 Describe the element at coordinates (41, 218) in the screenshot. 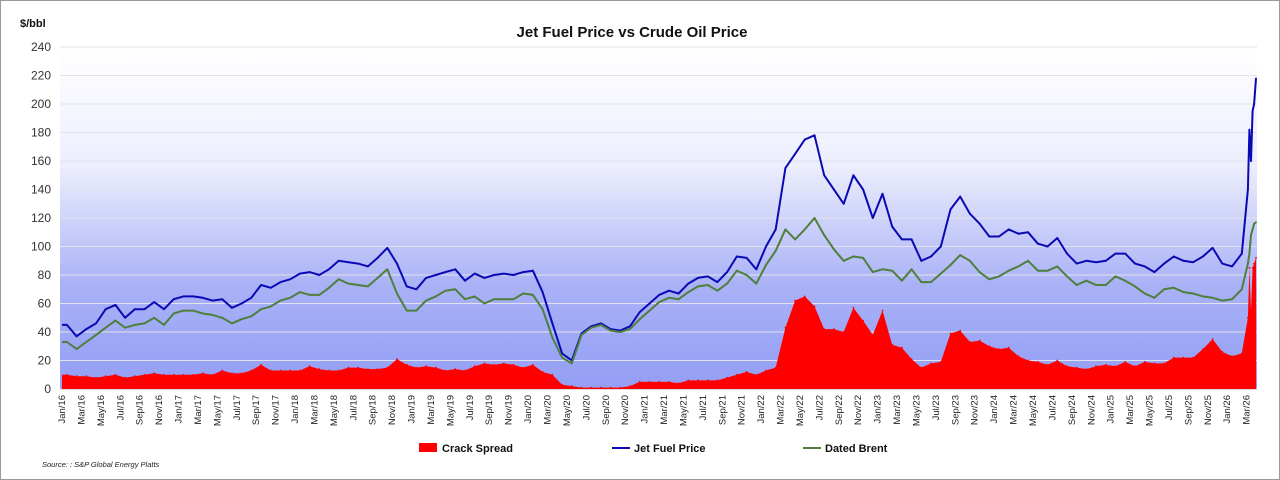

I see `y-tick-label: 120` at that location.